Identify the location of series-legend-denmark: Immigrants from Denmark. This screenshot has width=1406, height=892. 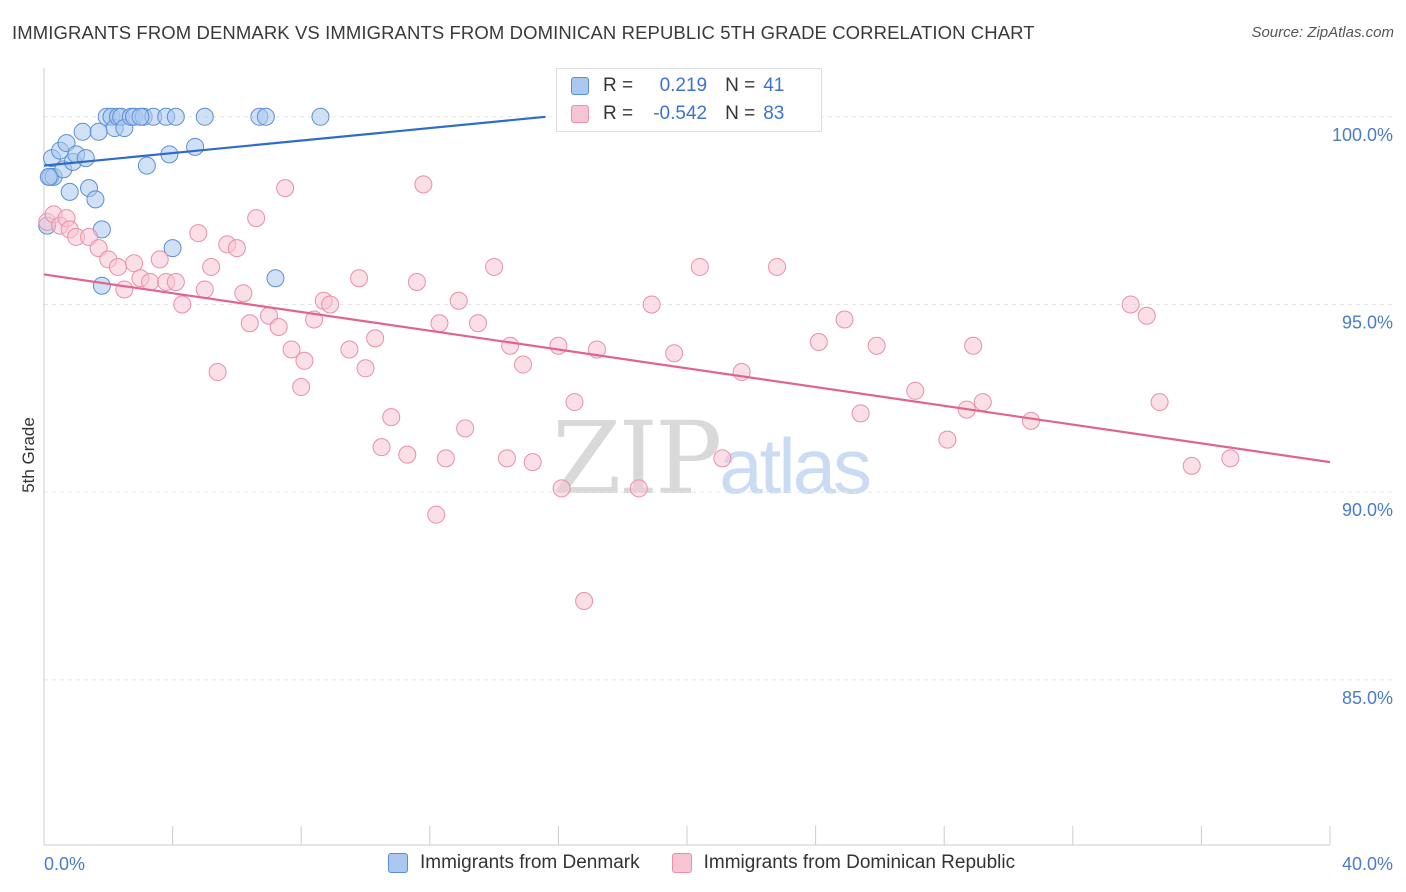
(514, 863).